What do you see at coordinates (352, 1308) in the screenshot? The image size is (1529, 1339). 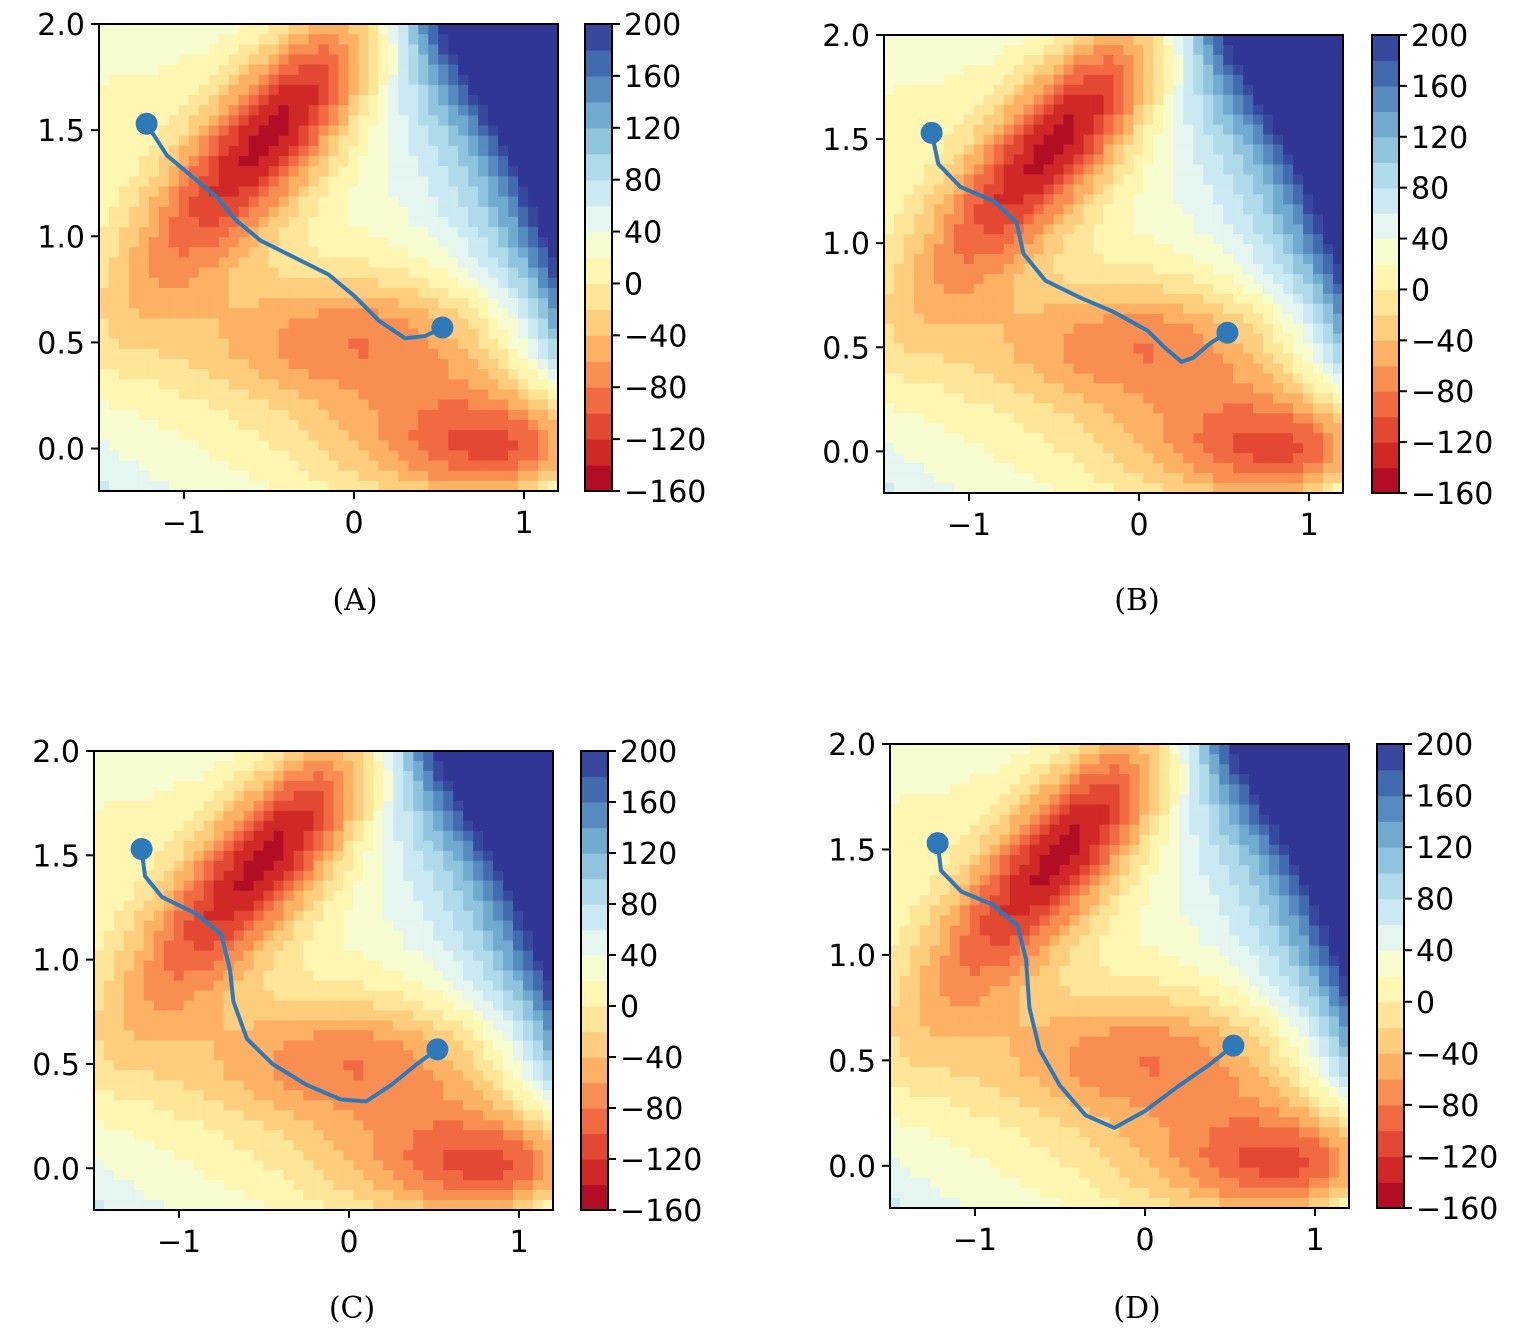 I see `panel-caption: (C)` at bounding box center [352, 1308].